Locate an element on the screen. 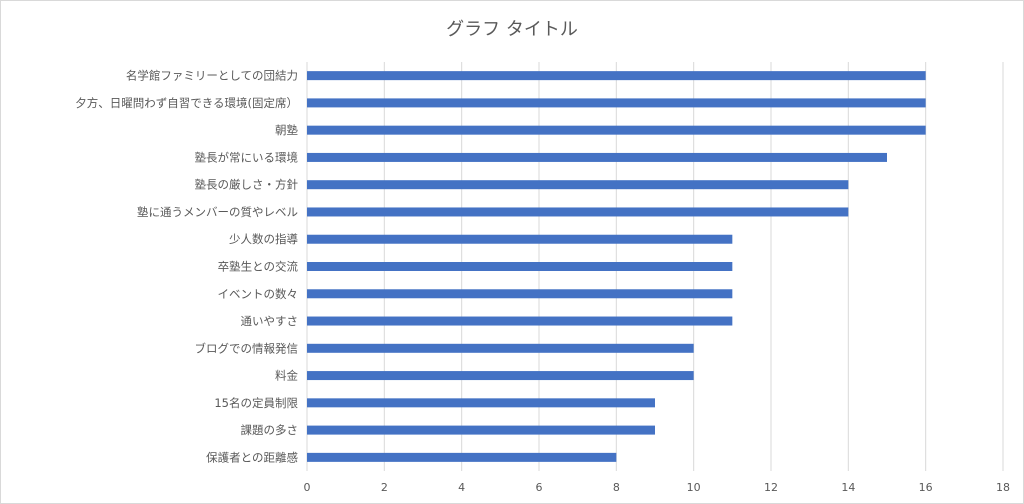 The width and height of the screenshot is (1024, 504). x-tick-label-12: 12 is located at coordinates (771, 487).